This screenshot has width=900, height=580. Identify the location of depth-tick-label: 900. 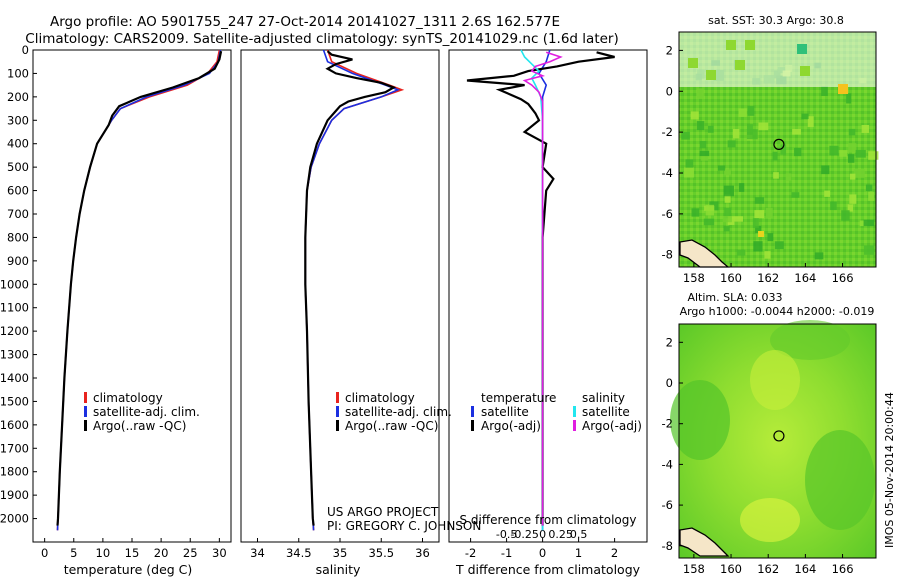
(18, 261).